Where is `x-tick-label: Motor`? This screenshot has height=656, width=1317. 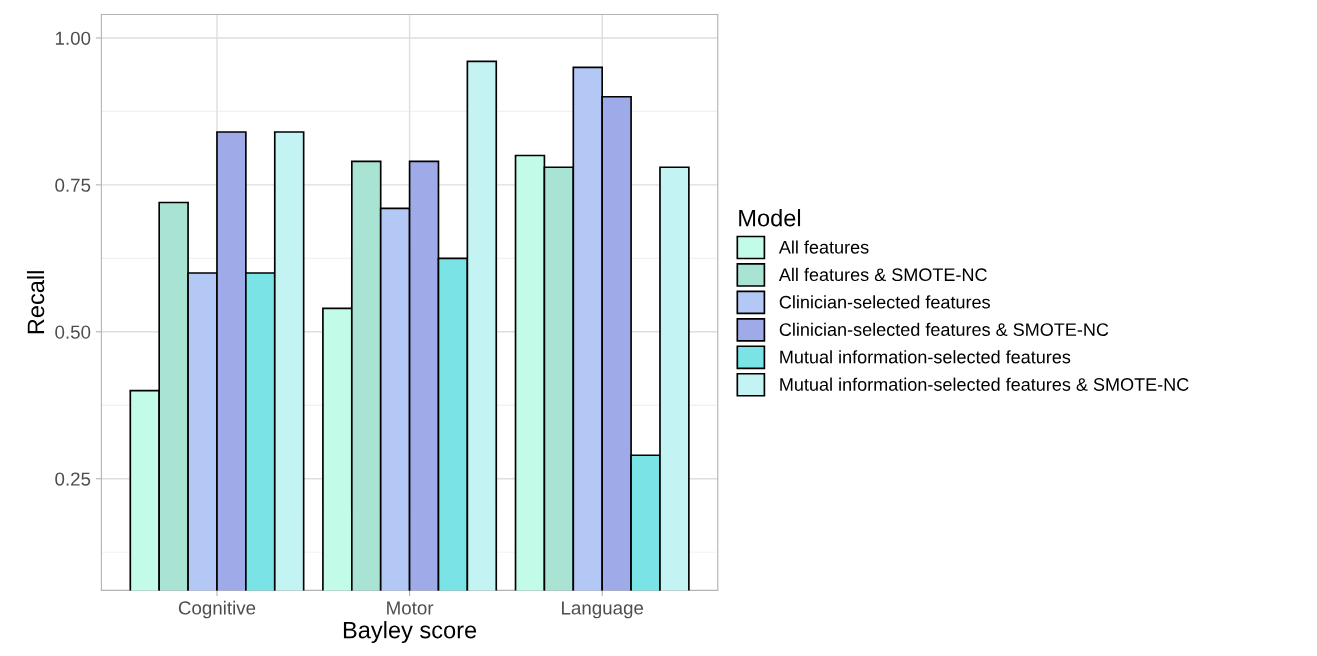
x-tick-label: Motor is located at coordinates (410, 608).